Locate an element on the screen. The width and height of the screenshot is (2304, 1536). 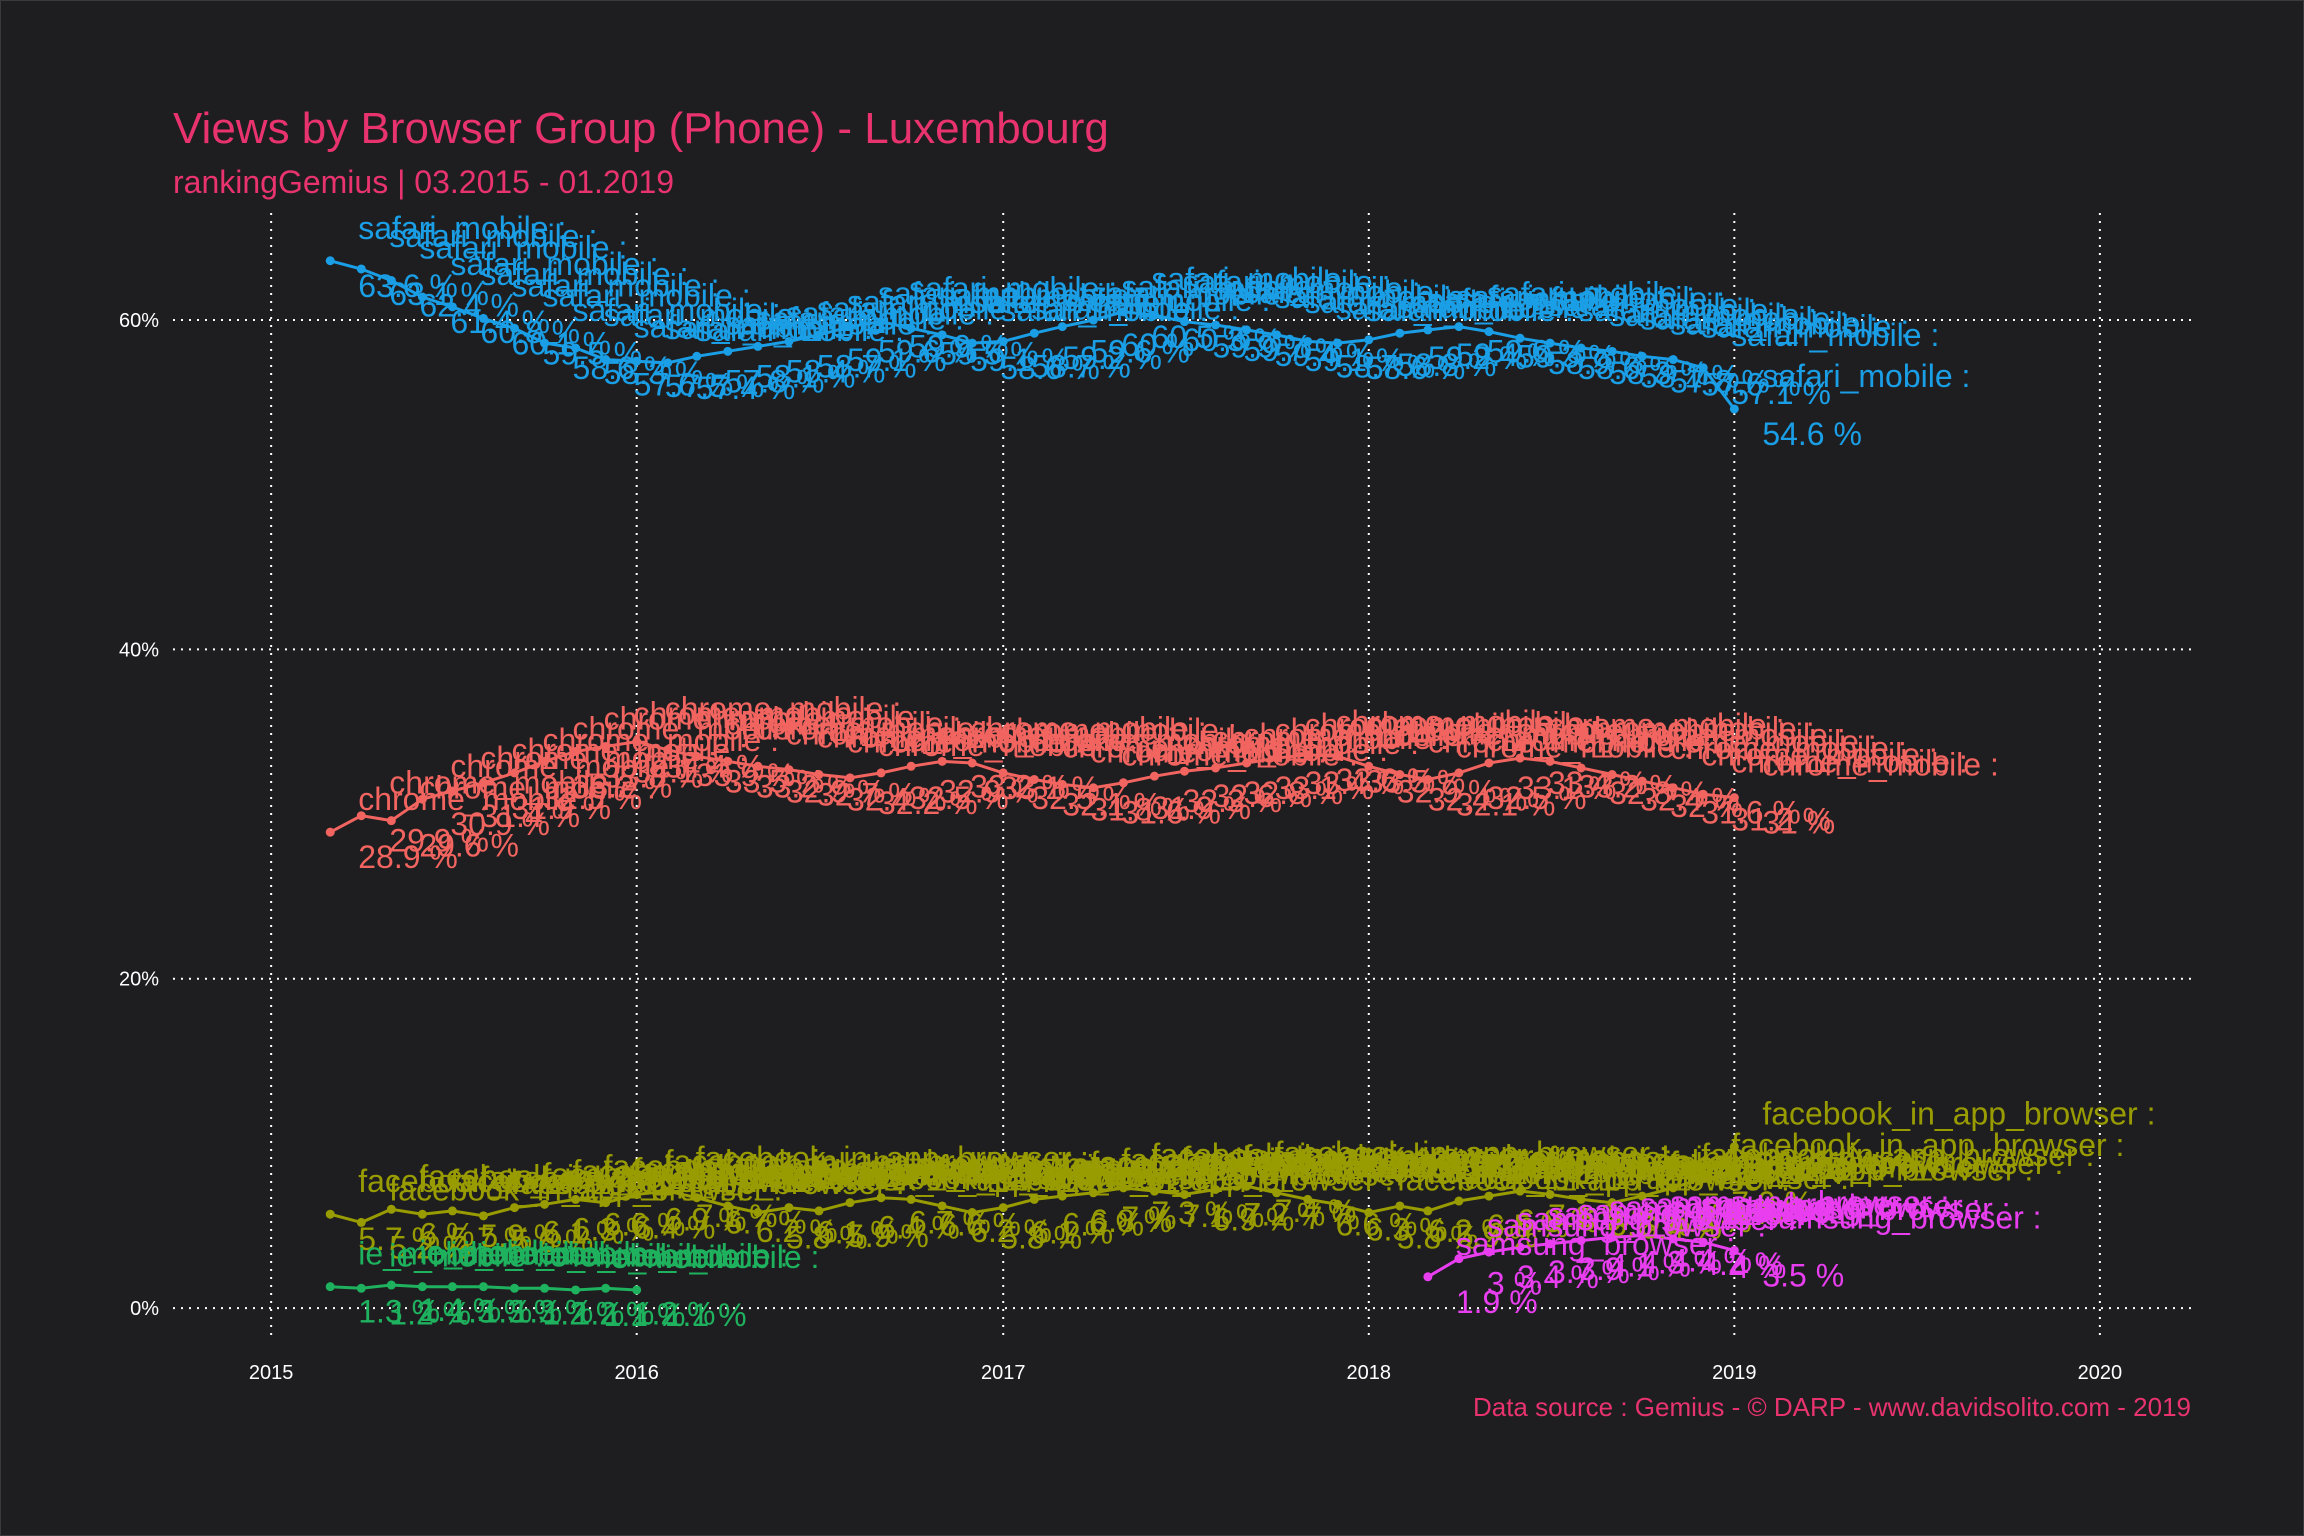
data-label: 32.8 % is located at coordinates (1659, 793).